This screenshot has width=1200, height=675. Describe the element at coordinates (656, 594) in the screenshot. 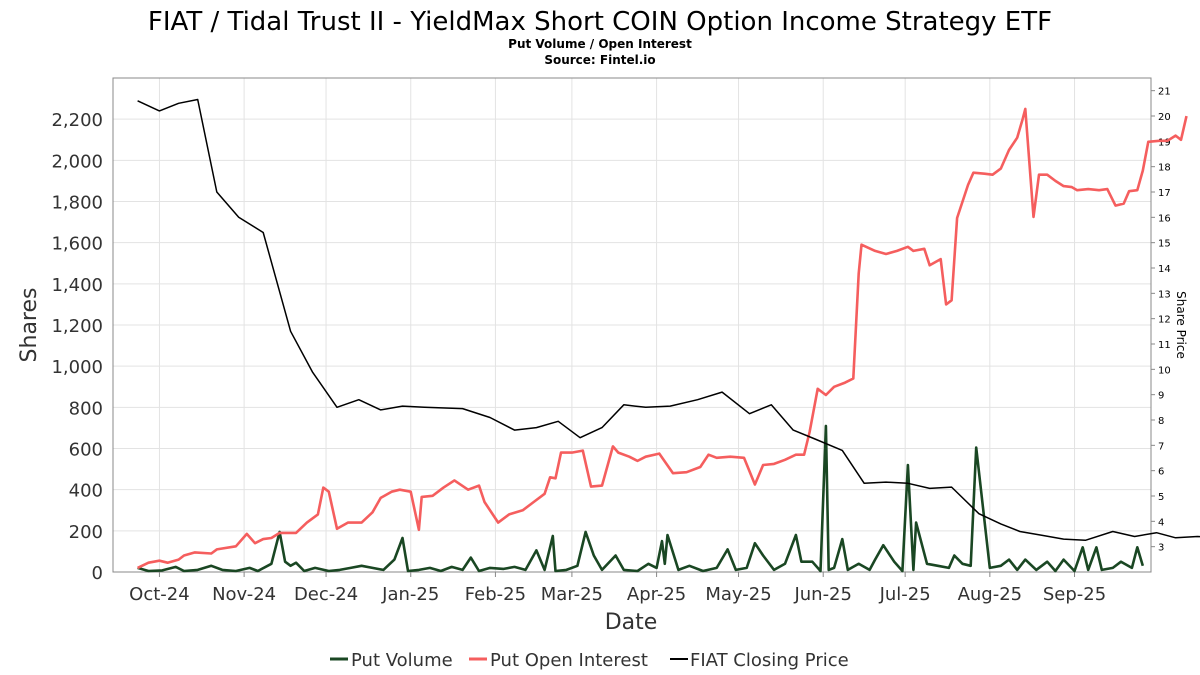

I see `x-tick-label: Apr-25` at that location.